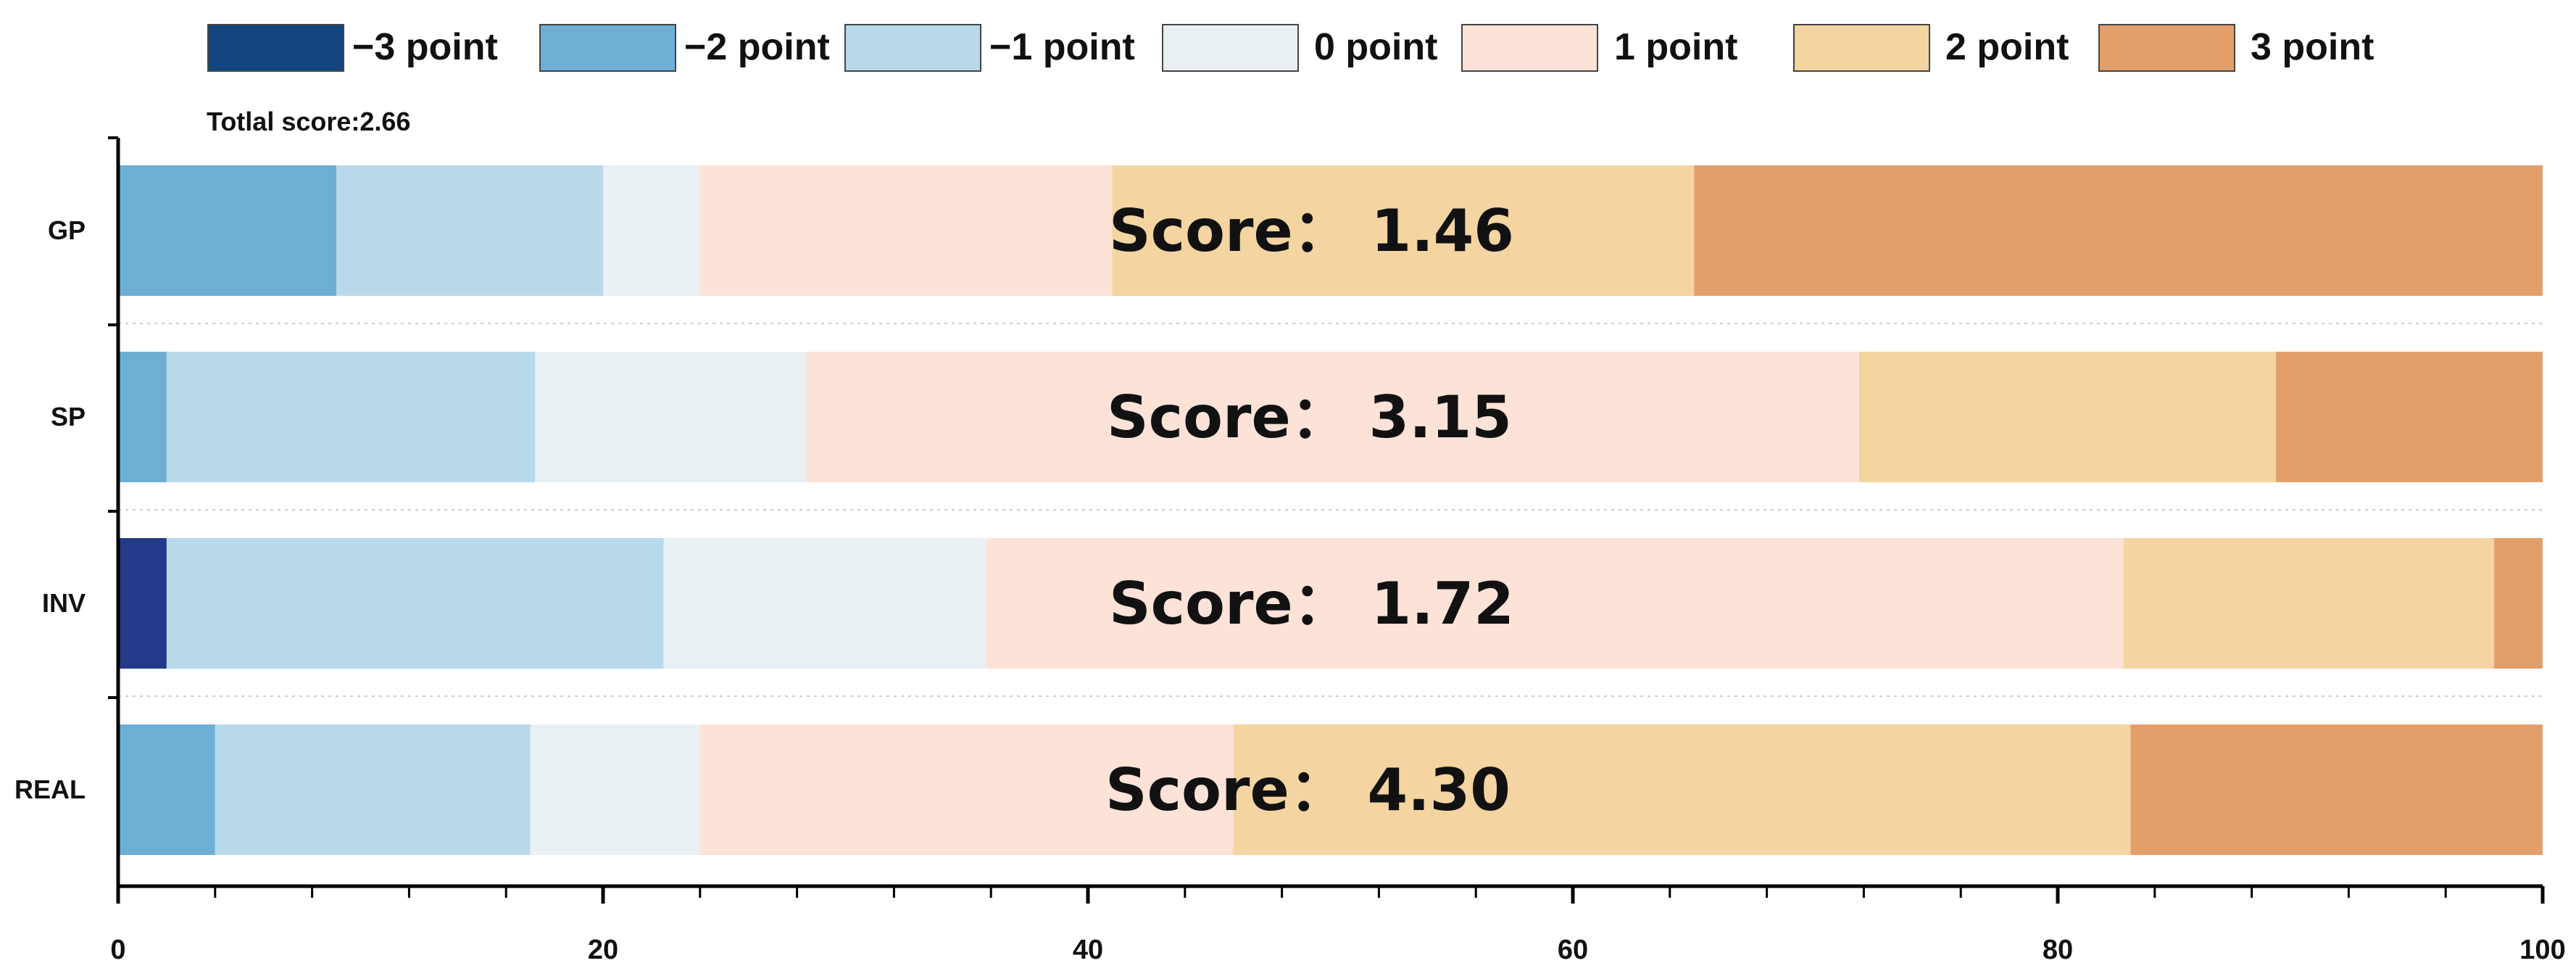 This screenshot has height=979, width=2576. What do you see at coordinates (2542, 950) in the screenshot?
I see `x-tick-label: 100` at bounding box center [2542, 950].